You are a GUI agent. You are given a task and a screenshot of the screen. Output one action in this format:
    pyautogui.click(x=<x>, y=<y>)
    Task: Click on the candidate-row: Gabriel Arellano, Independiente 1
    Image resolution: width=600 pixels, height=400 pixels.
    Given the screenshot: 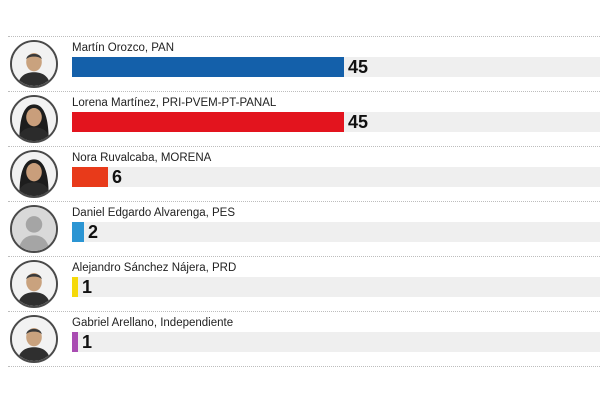 What is the action you would take?
    pyautogui.click(x=304, y=338)
    